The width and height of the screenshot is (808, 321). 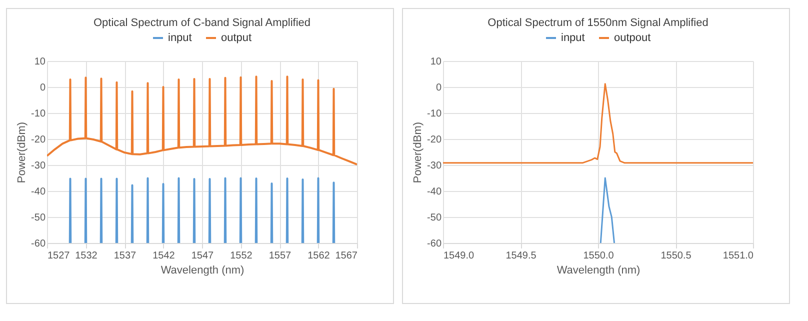 What do you see at coordinates (86, 256) in the screenshot?
I see `x-tick-label: 1532` at bounding box center [86, 256].